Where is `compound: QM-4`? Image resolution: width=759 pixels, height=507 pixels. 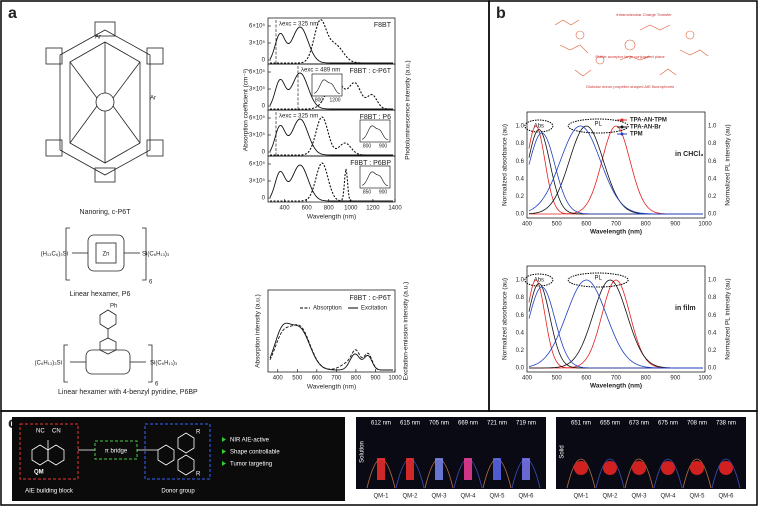
compound: QM-4 is located at coordinates (469, 497).